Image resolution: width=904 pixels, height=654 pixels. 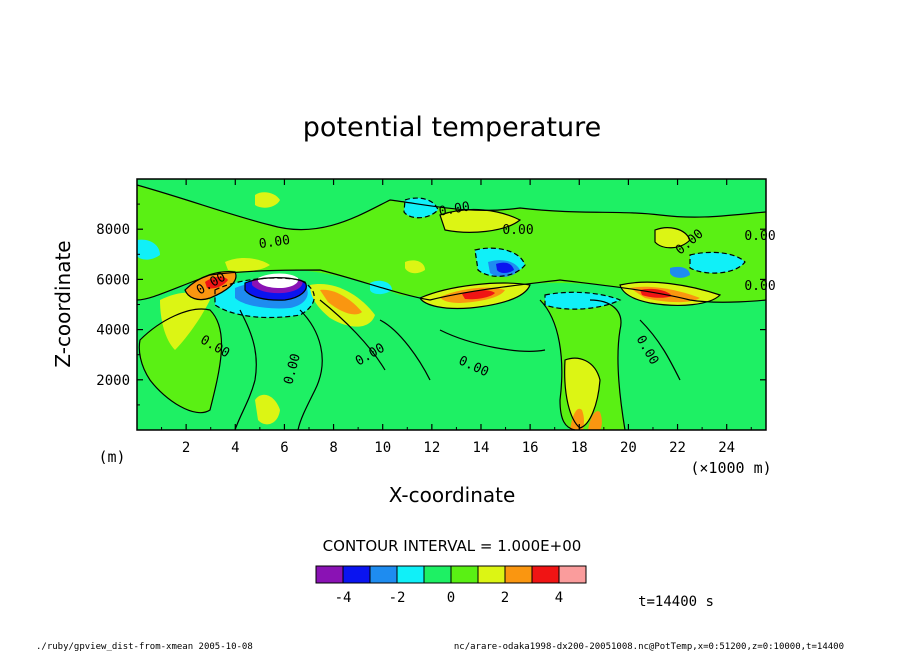 What do you see at coordinates (113, 331) in the screenshot?
I see `y-tick-label: 4000` at bounding box center [113, 331].